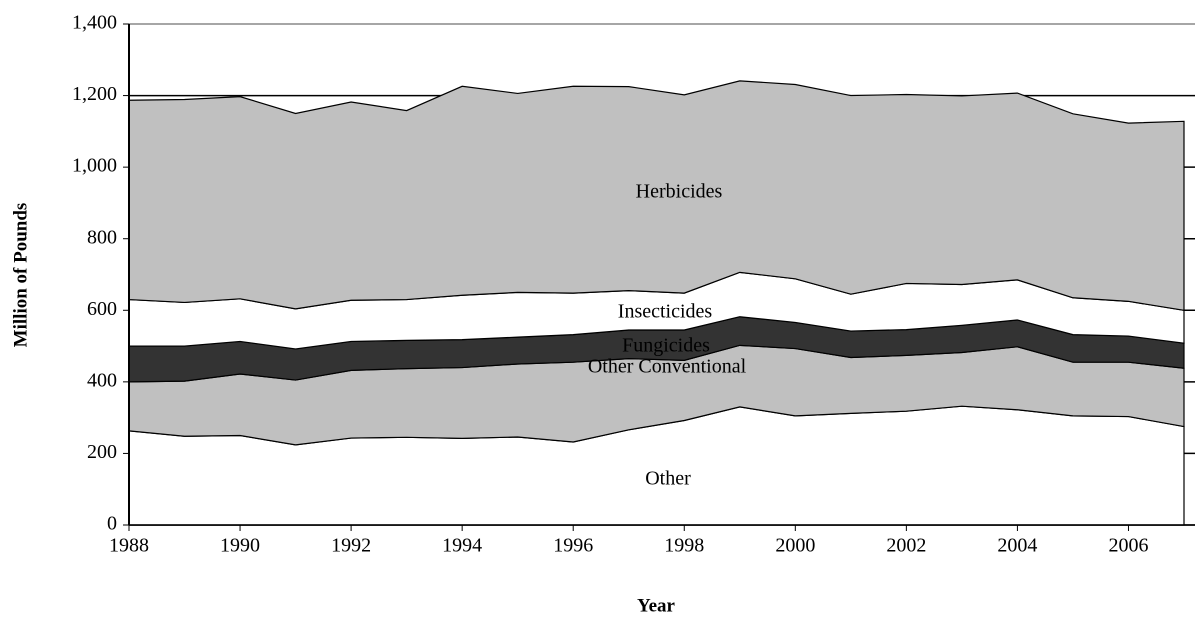 The image size is (1195, 620). I want to click on x-axis-title: Year, so click(656, 605).